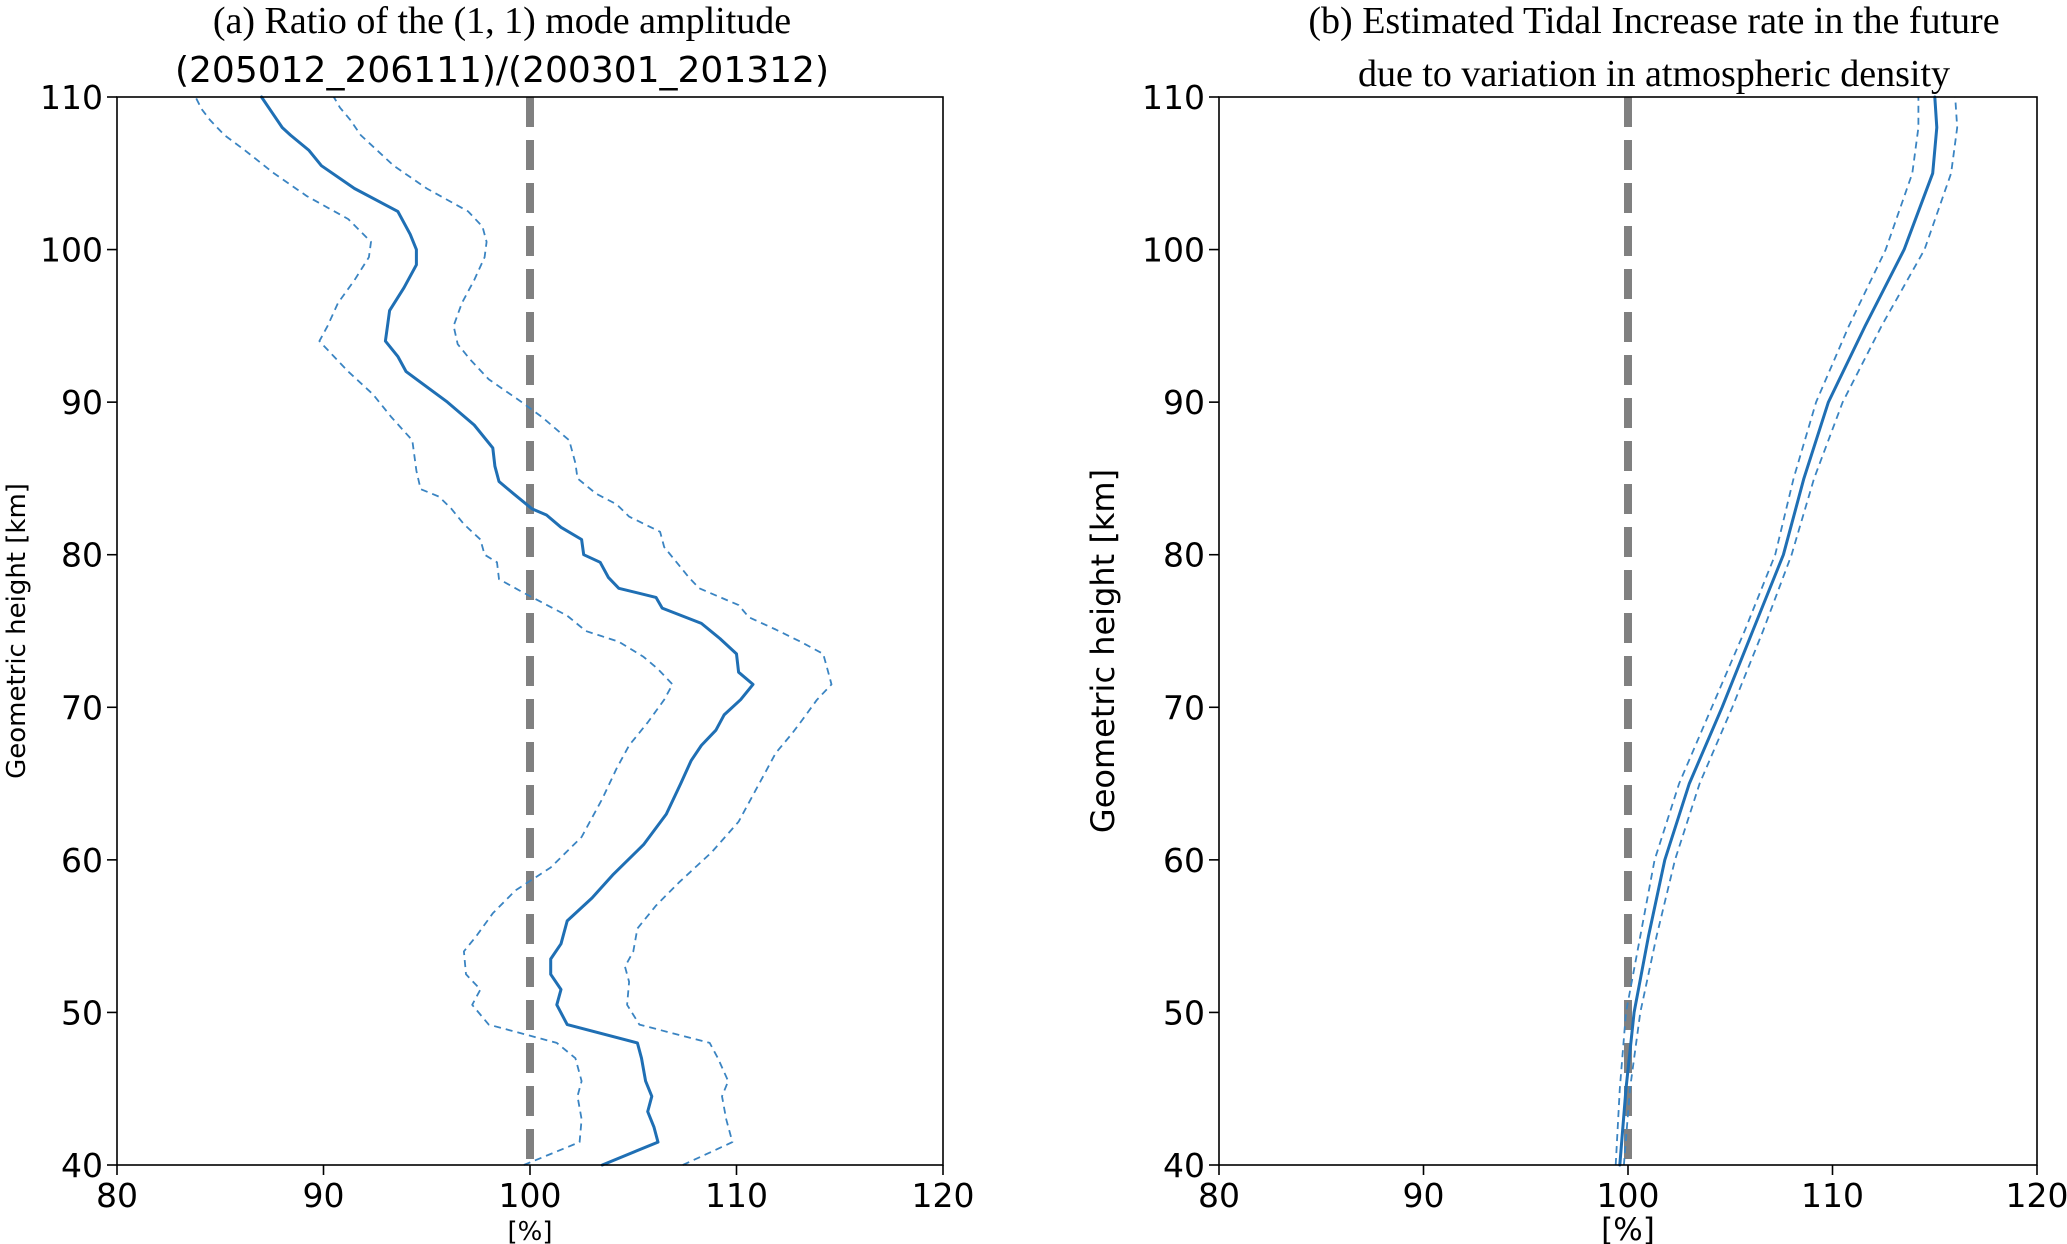 The width and height of the screenshot is (2067, 1244). Describe the element at coordinates (324, 1195) in the screenshot. I see `x-tick-label-a: 90` at that location.